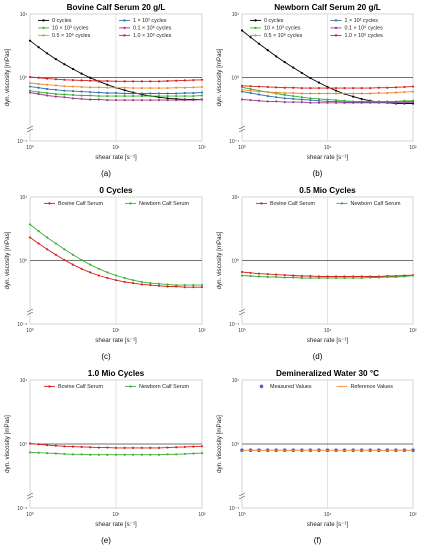  Describe the element at coordinates (327, 7) in the screenshot. I see `chart-title: Newborn Calf Serum 20 g/L` at that location.